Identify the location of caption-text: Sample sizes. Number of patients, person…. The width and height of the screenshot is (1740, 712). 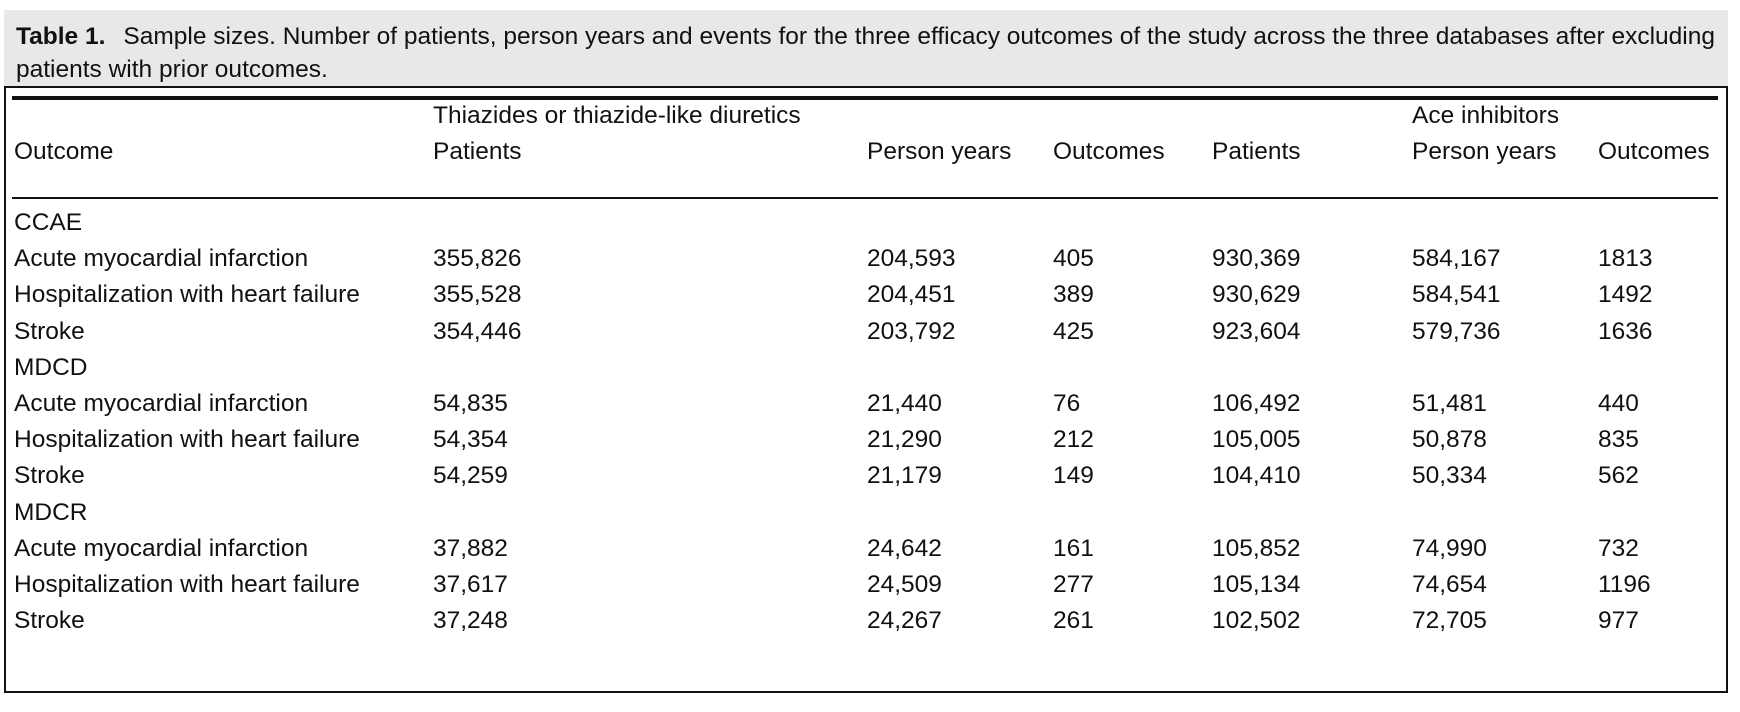
(865, 53).